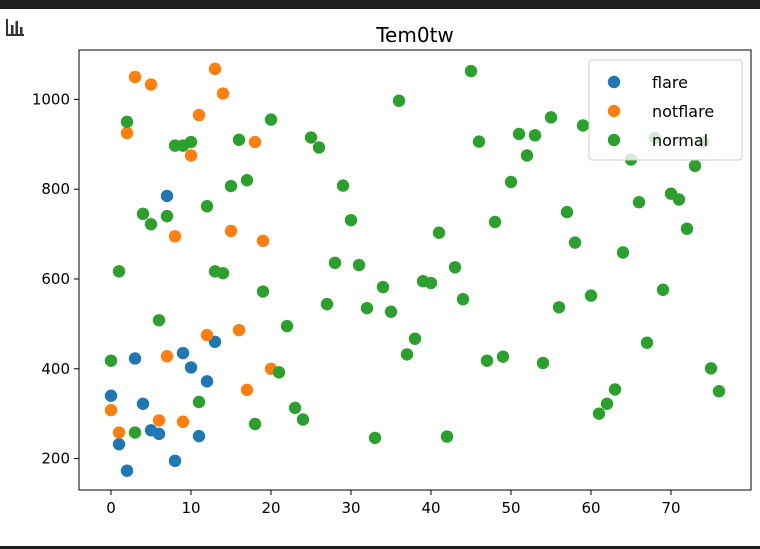  What do you see at coordinates (680, 140) in the screenshot?
I see `legend-label-normal: normal` at bounding box center [680, 140].